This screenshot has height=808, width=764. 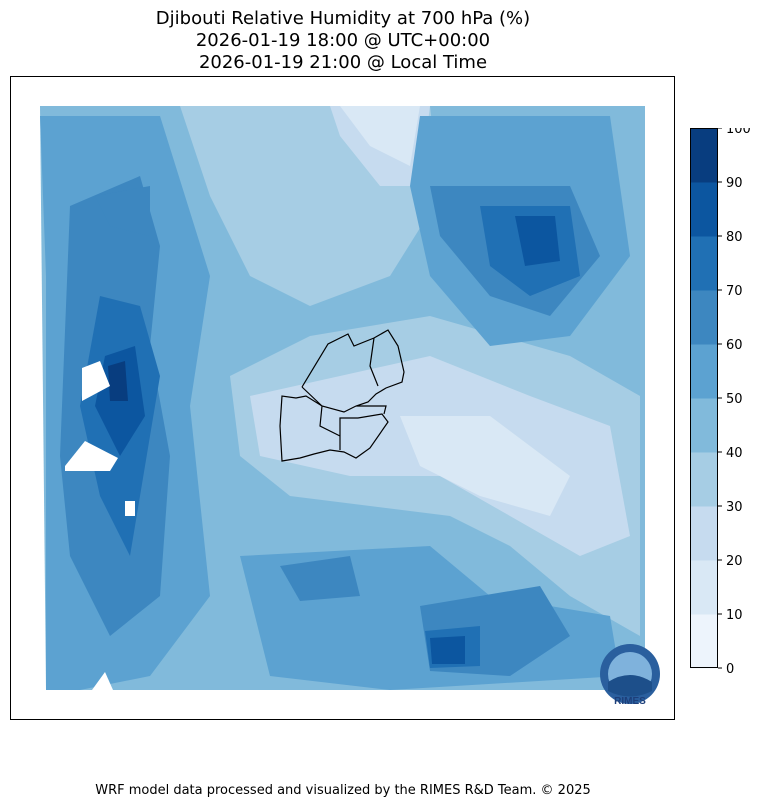 I want to click on colorbar-tick-label: 0, so click(x=730, y=668).